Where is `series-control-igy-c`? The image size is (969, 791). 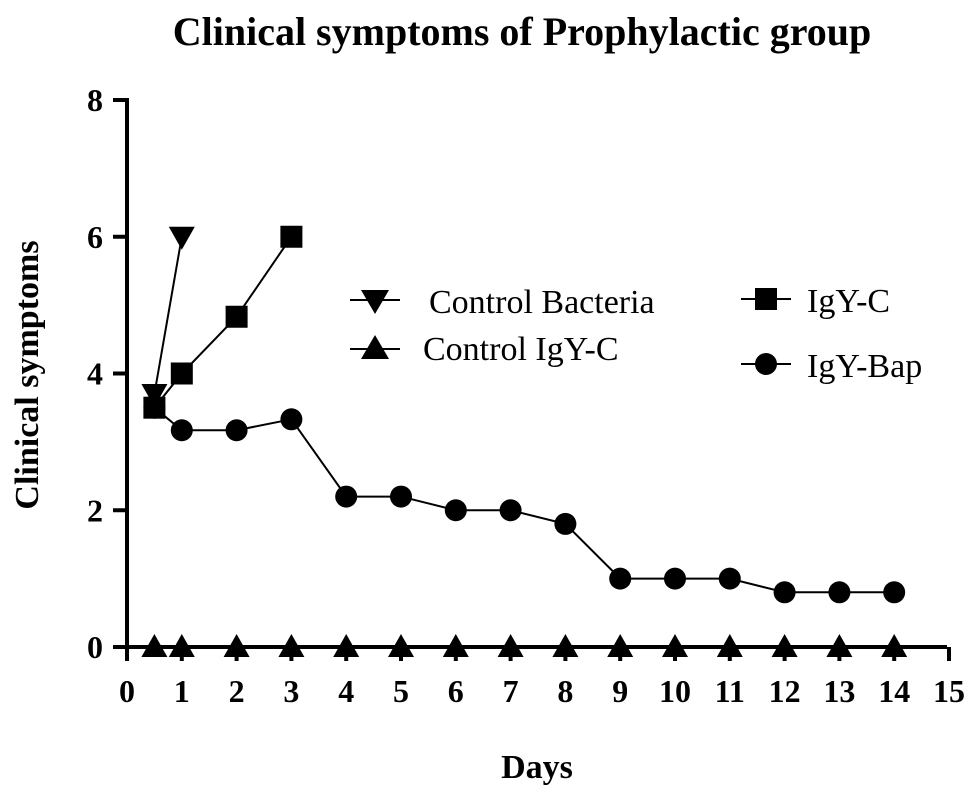
series-control-igy-c is located at coordinates (524, 645).